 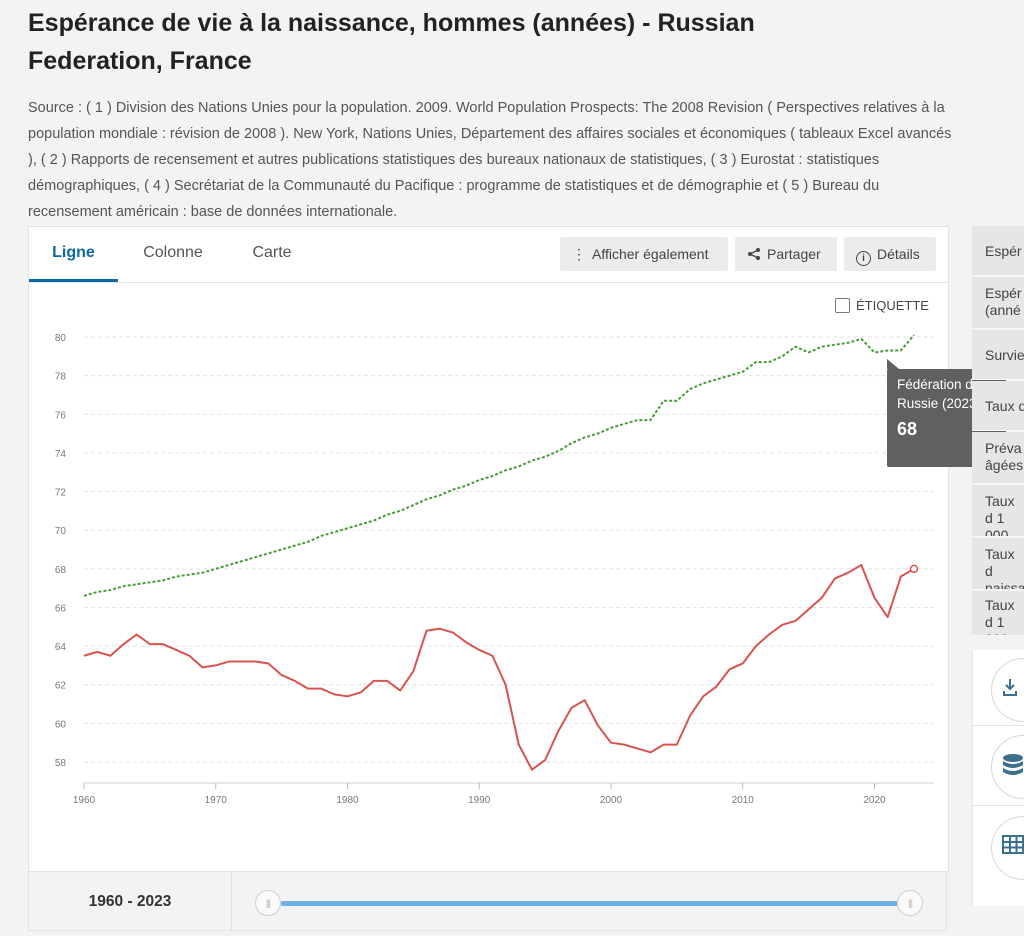 What do you see at coordinates (998, 355) in the screenshot?
I see `related-indicator-item: Survie` at bounding box center [998, 355].